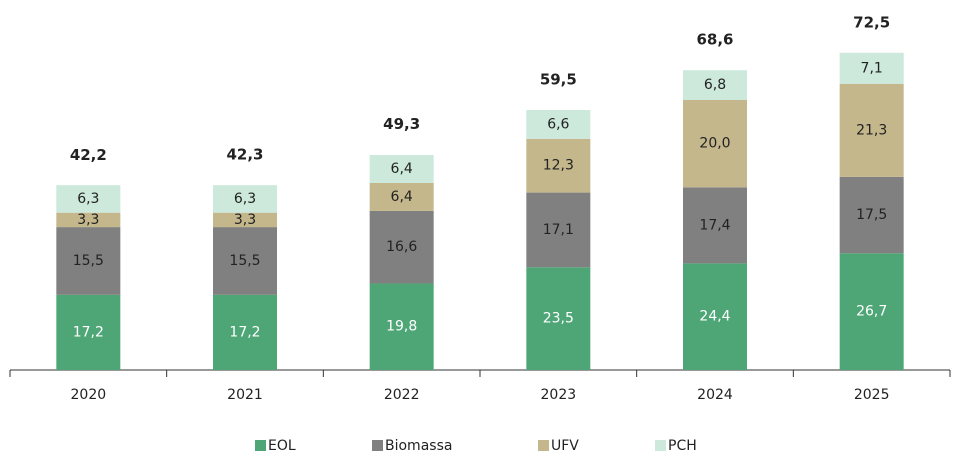  Describe the element at coordinates (559, 395) in the screenshot. I see `x-tick-label: 2023` at that location.